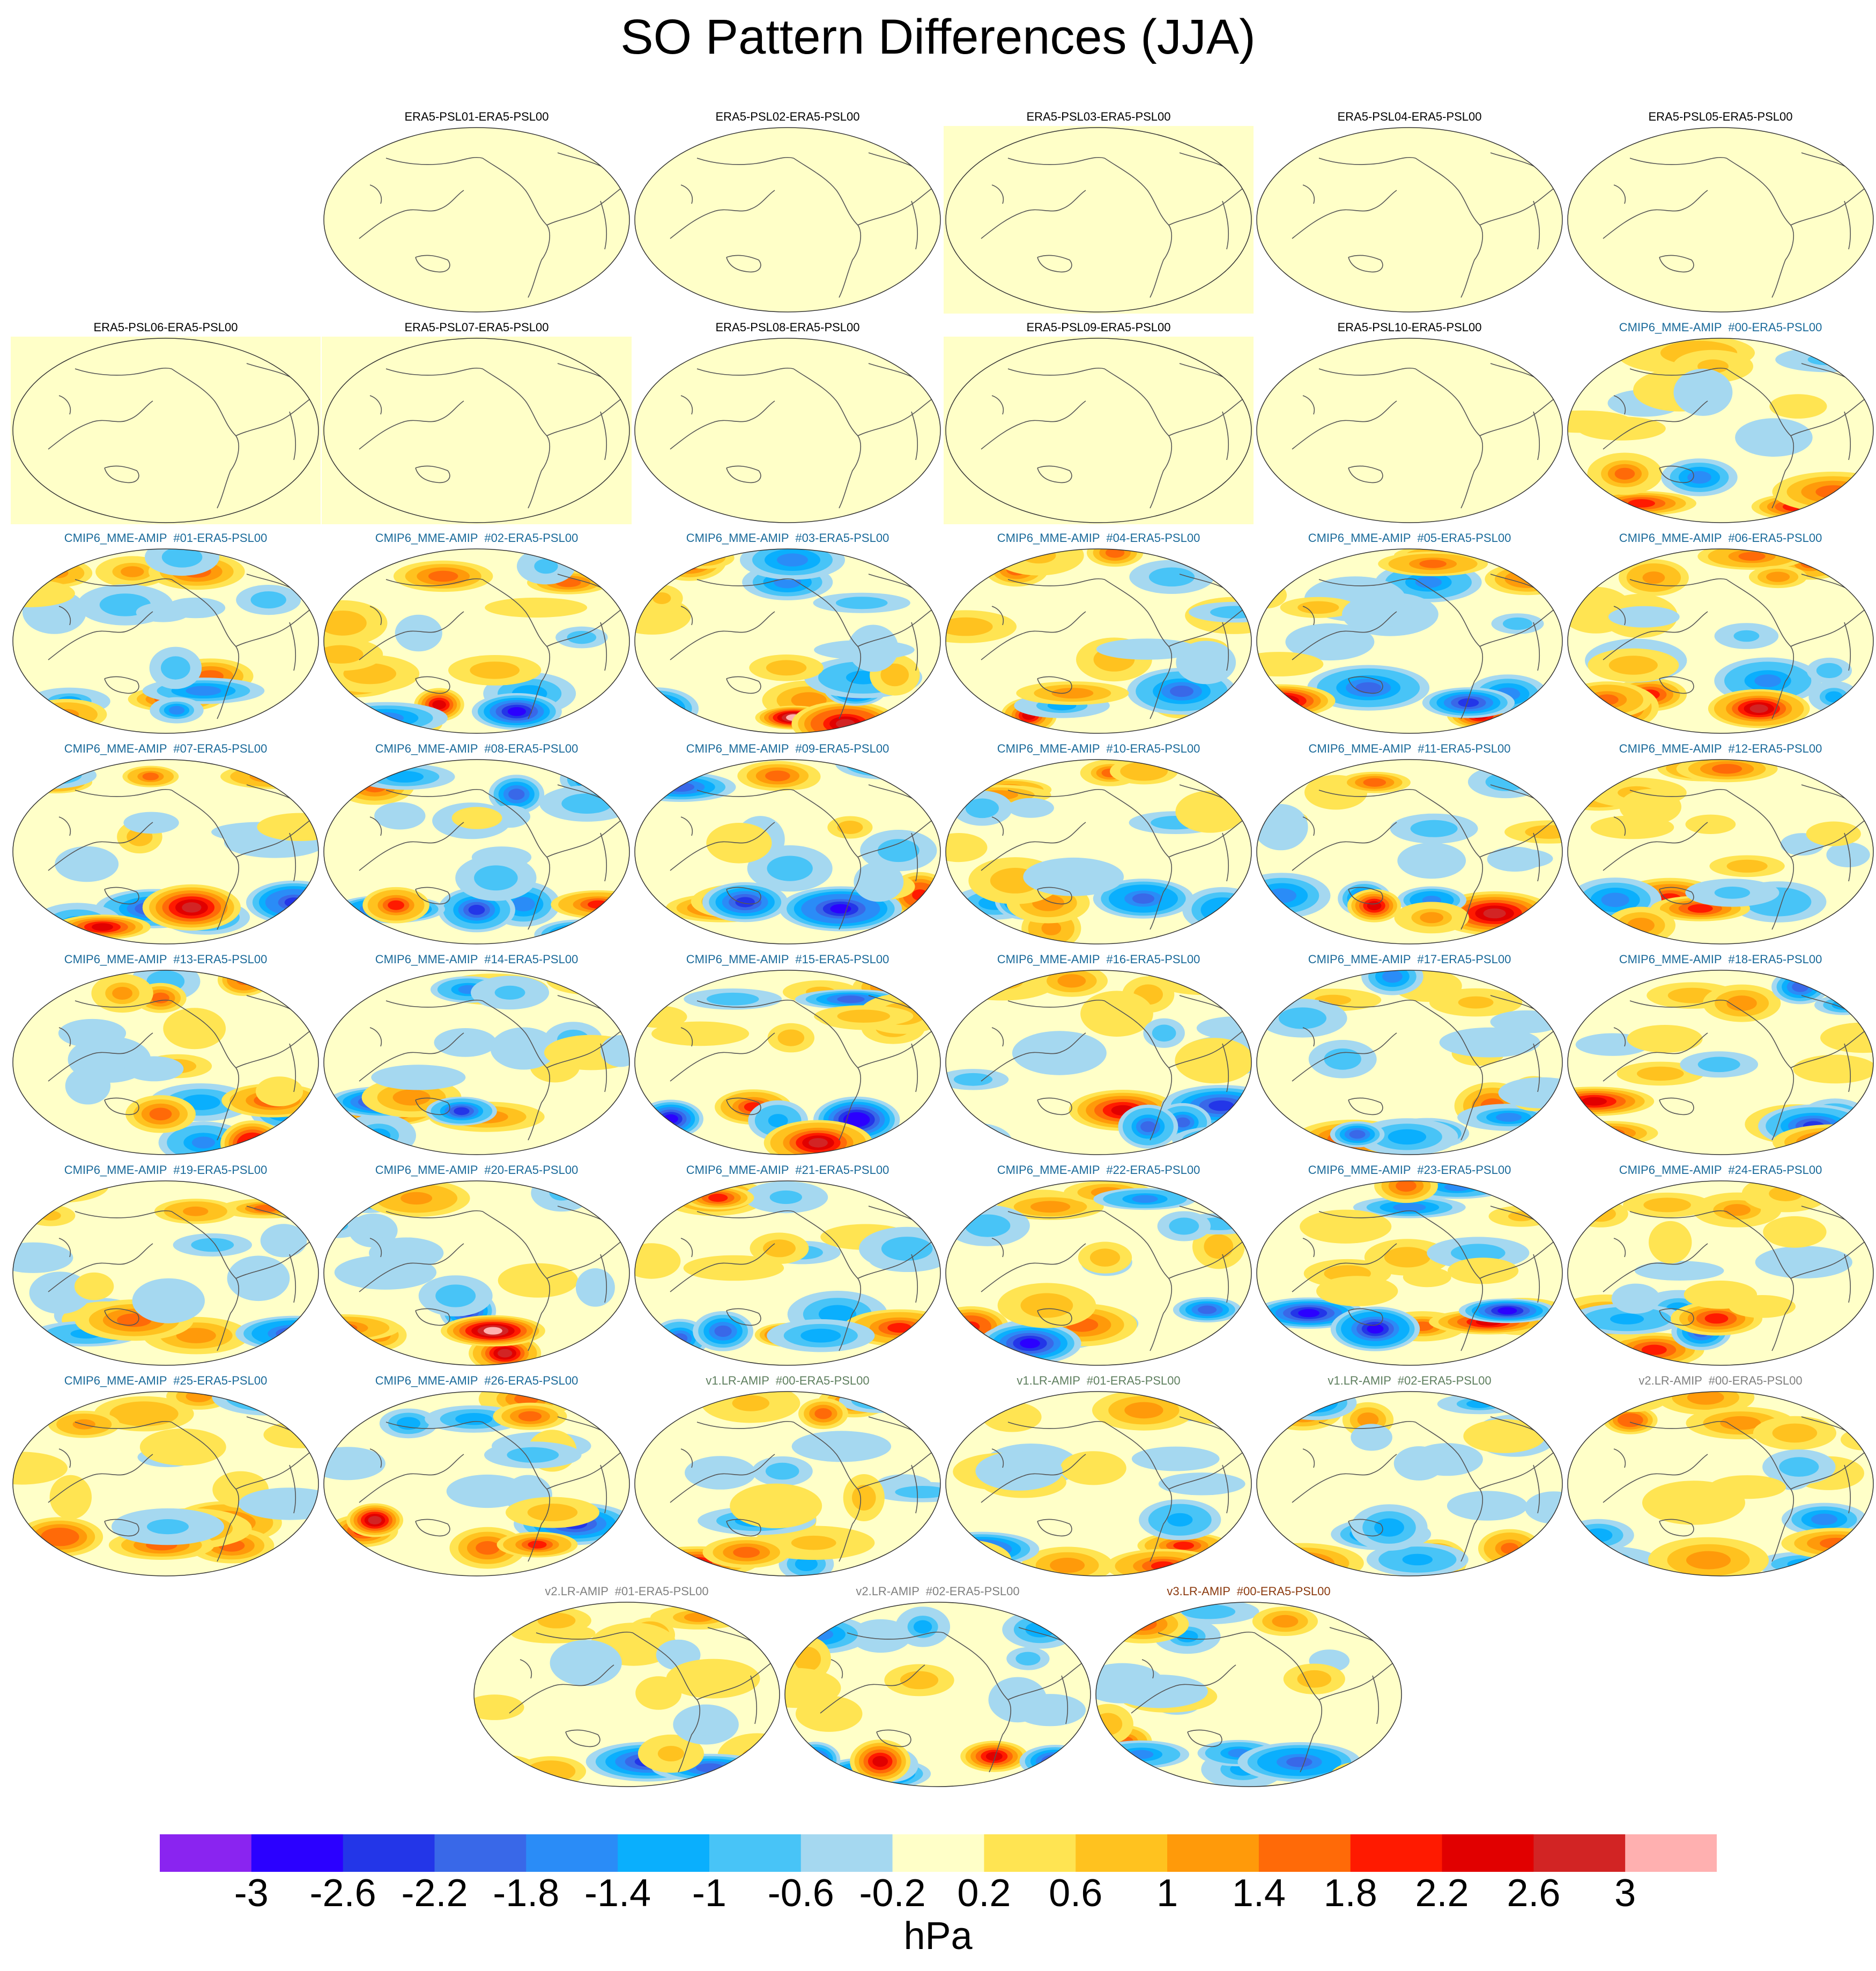  I want to click on panel-title: ERA5-PSL05-ERA5-PSL00, so click(1720, 117).